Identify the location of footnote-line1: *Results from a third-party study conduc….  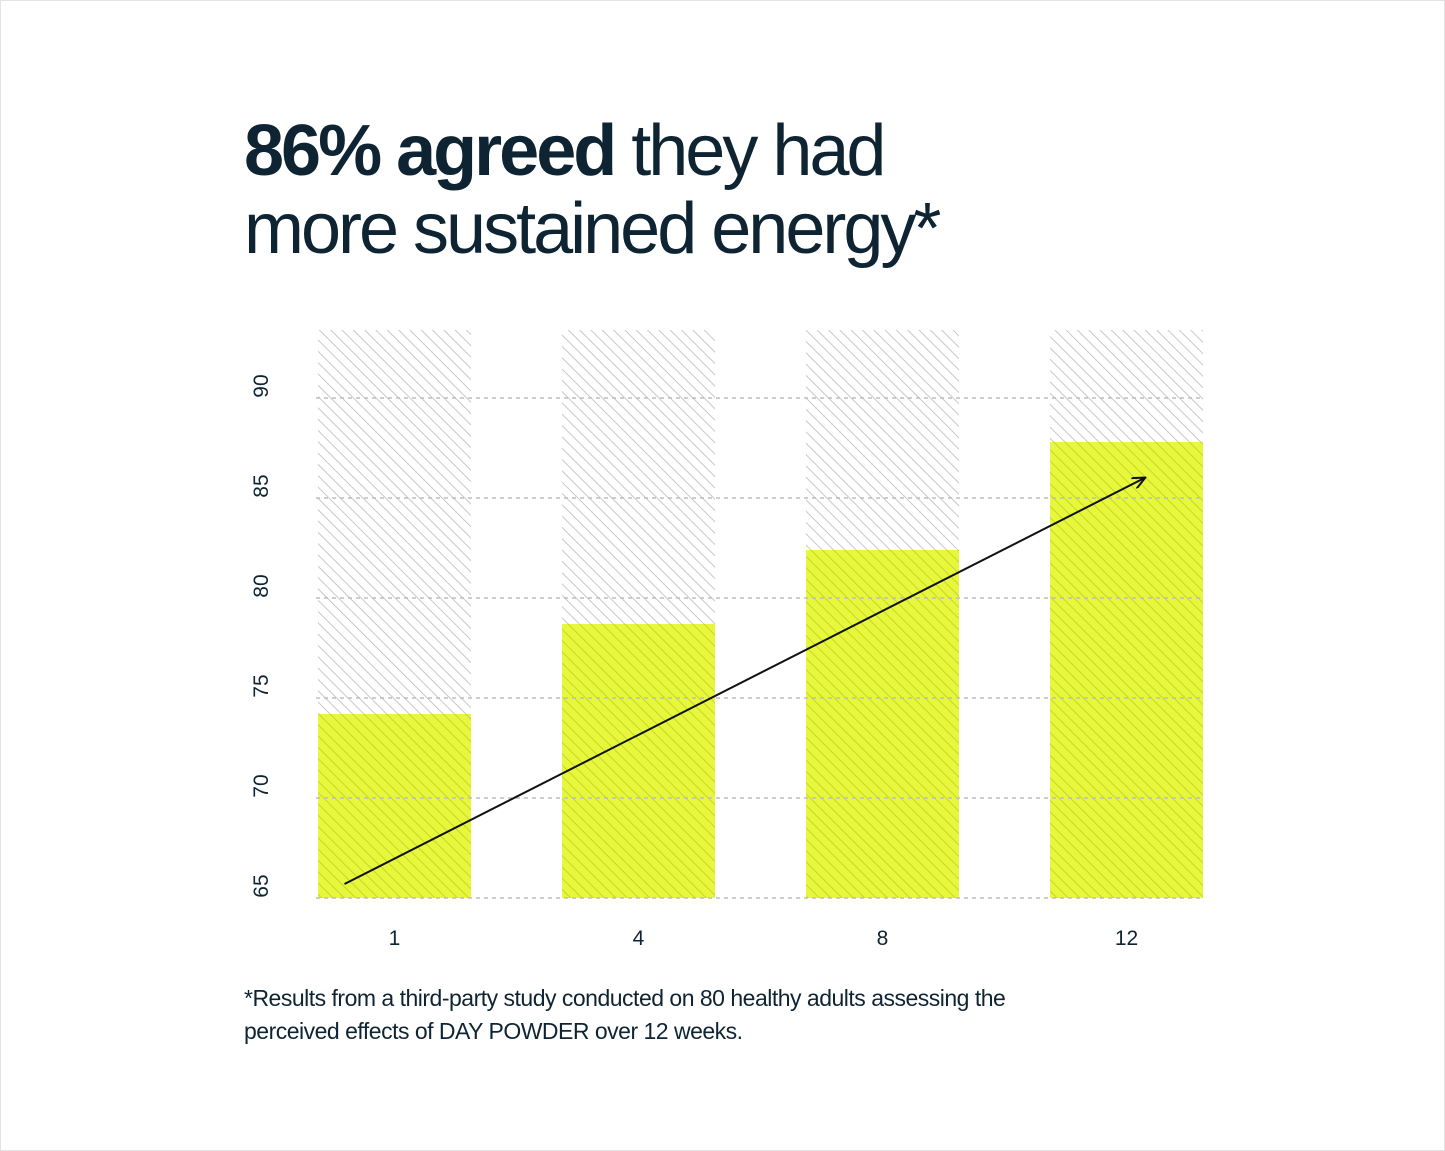
(625, 998).